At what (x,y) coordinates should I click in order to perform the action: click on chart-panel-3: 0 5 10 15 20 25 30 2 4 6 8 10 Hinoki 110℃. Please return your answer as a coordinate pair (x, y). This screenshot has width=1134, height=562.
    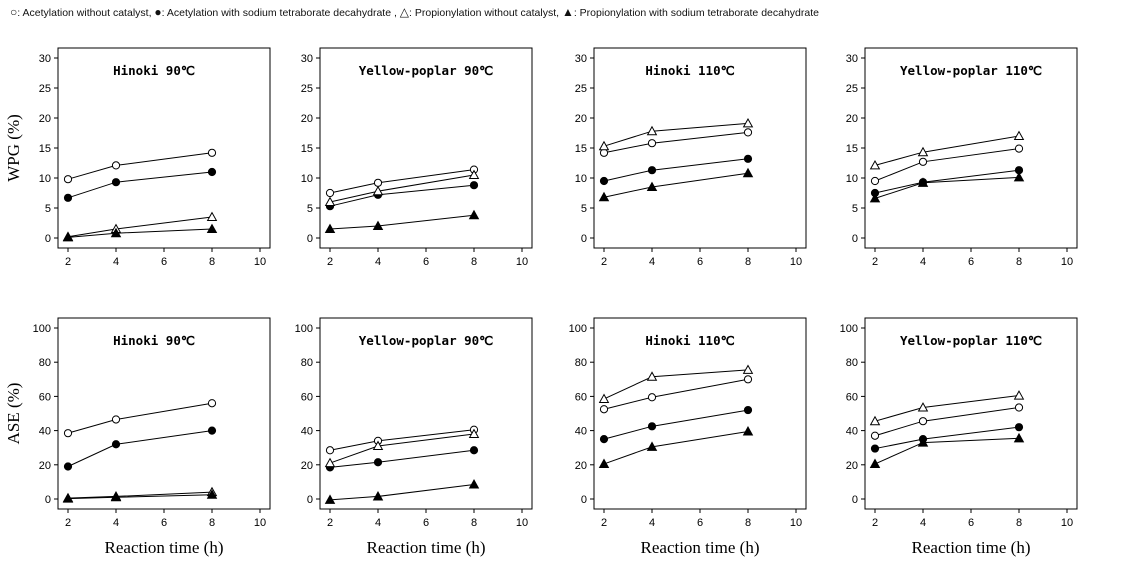
    Looking at the image, I should click on (691, 157).